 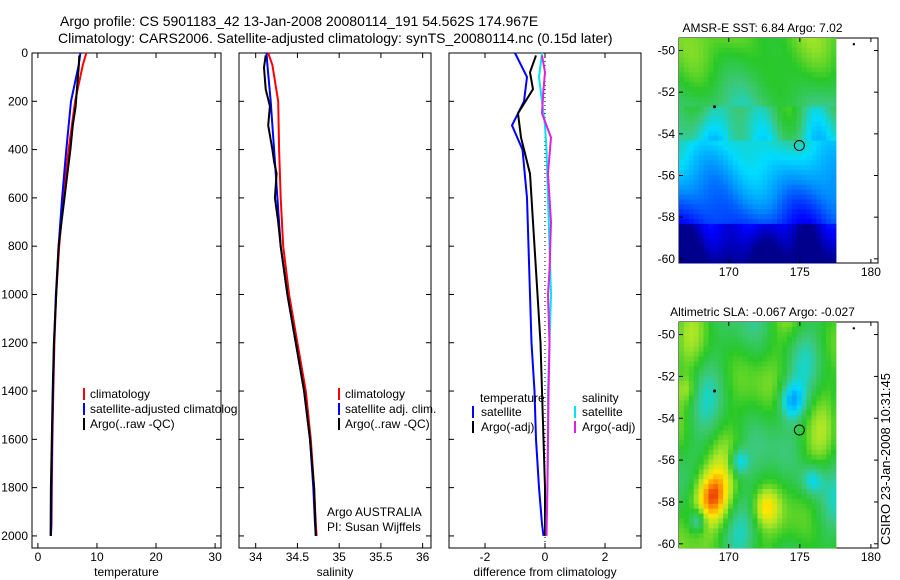 What do you see at coordinates (18, 246) in the screenshot?
I see `y-tick-label: 800` at bounding box center [18, 246].